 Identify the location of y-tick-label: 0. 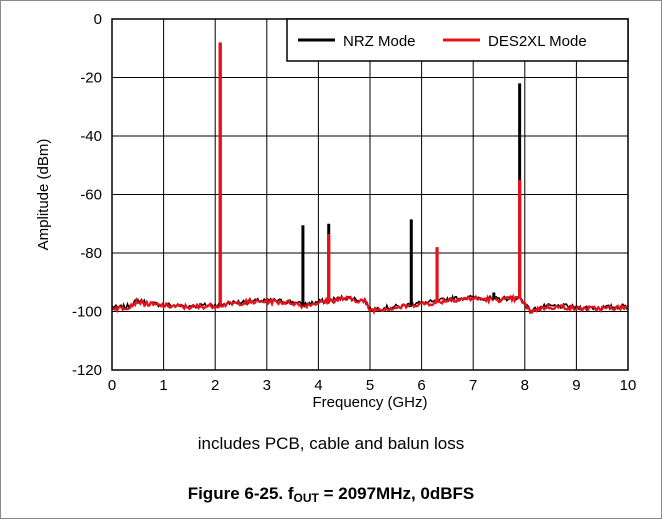
(98, 19).